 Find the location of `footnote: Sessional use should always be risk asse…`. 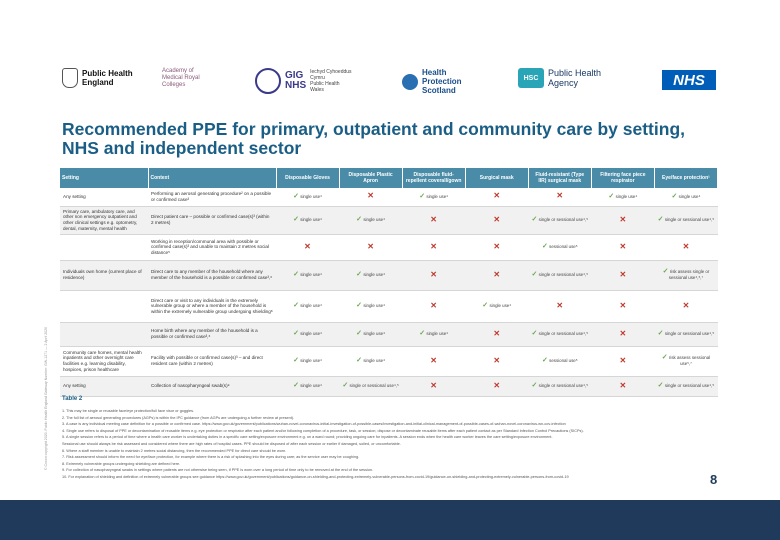

footnote: Sessional use should always be risk asse… is located at coordinates (231, 443).